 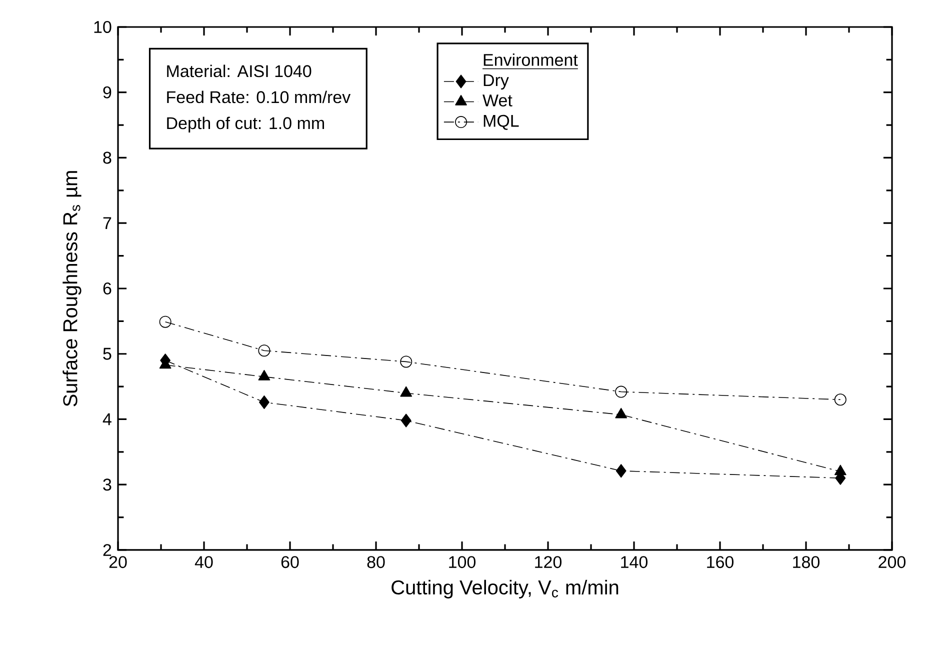 What do you see at coordinates (806, 562) in the screenshot?
I see `x-tick-label: 180` at bounding box center [806, 562].